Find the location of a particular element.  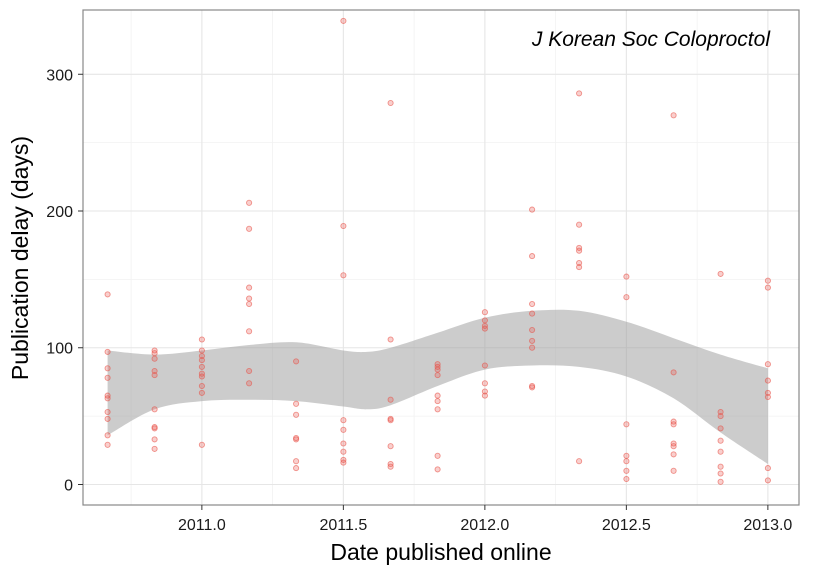

y-tick-label: 300 is located at coordinates (59, 75).